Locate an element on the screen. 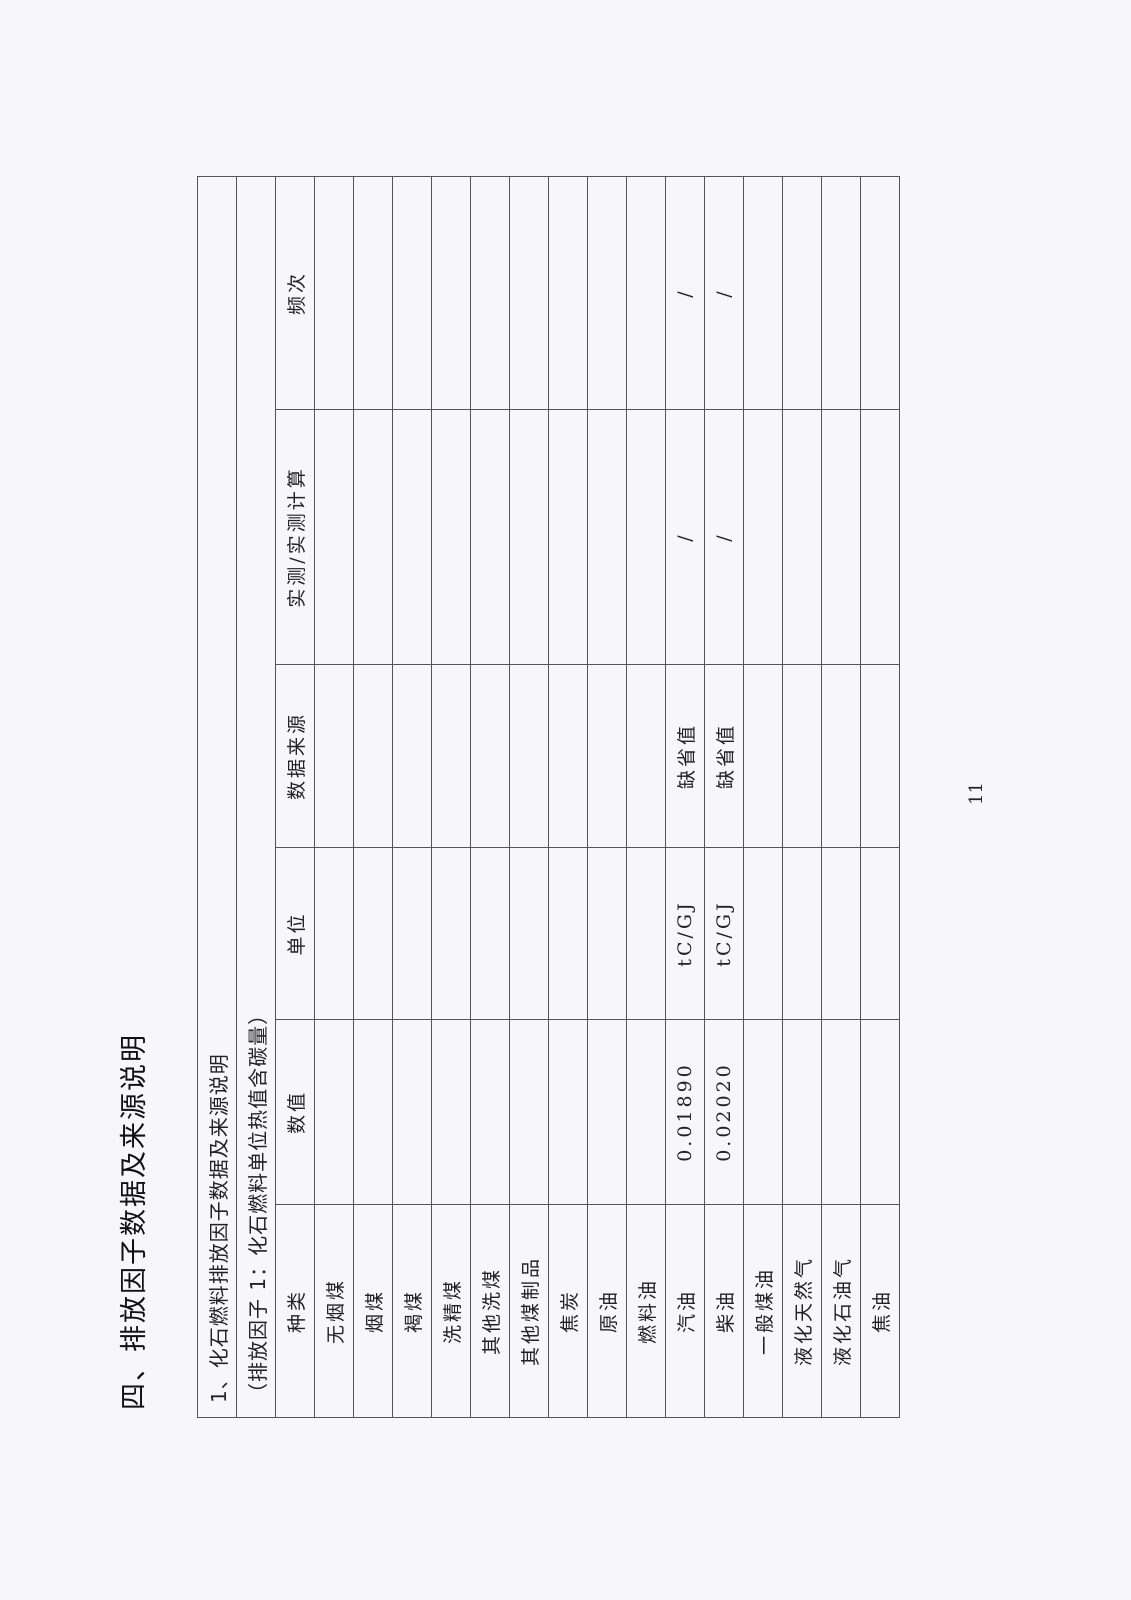  cell-fuel: 原油 is located at coordinates (607, 1311).